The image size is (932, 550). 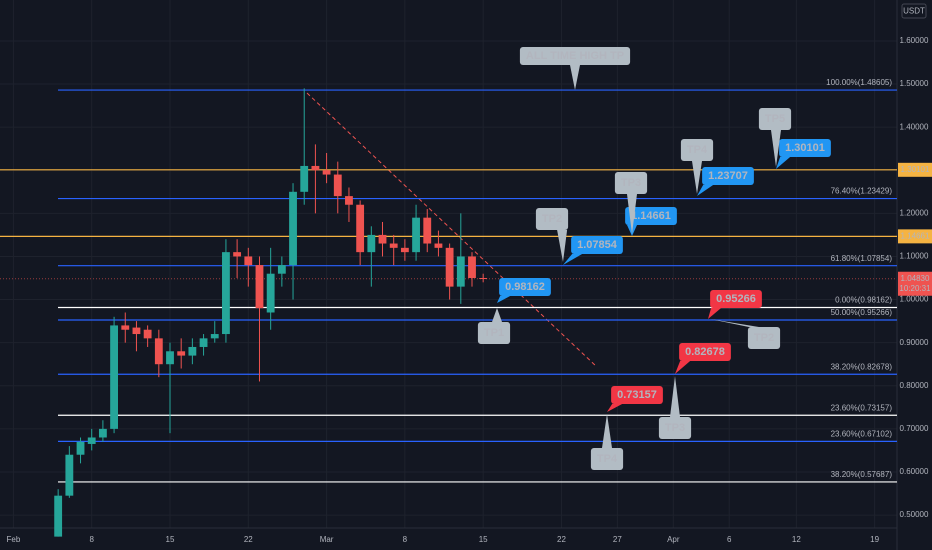 I want to click on callout: 0.82678, so click(x=703, y=358).